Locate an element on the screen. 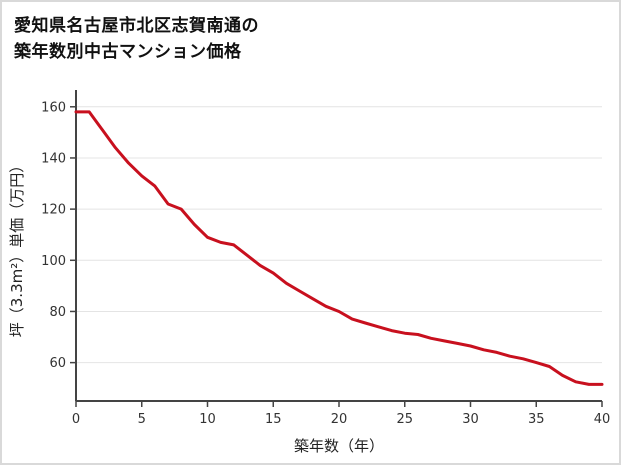  x-tick-label: 25 is located at coordinates (404, 419).